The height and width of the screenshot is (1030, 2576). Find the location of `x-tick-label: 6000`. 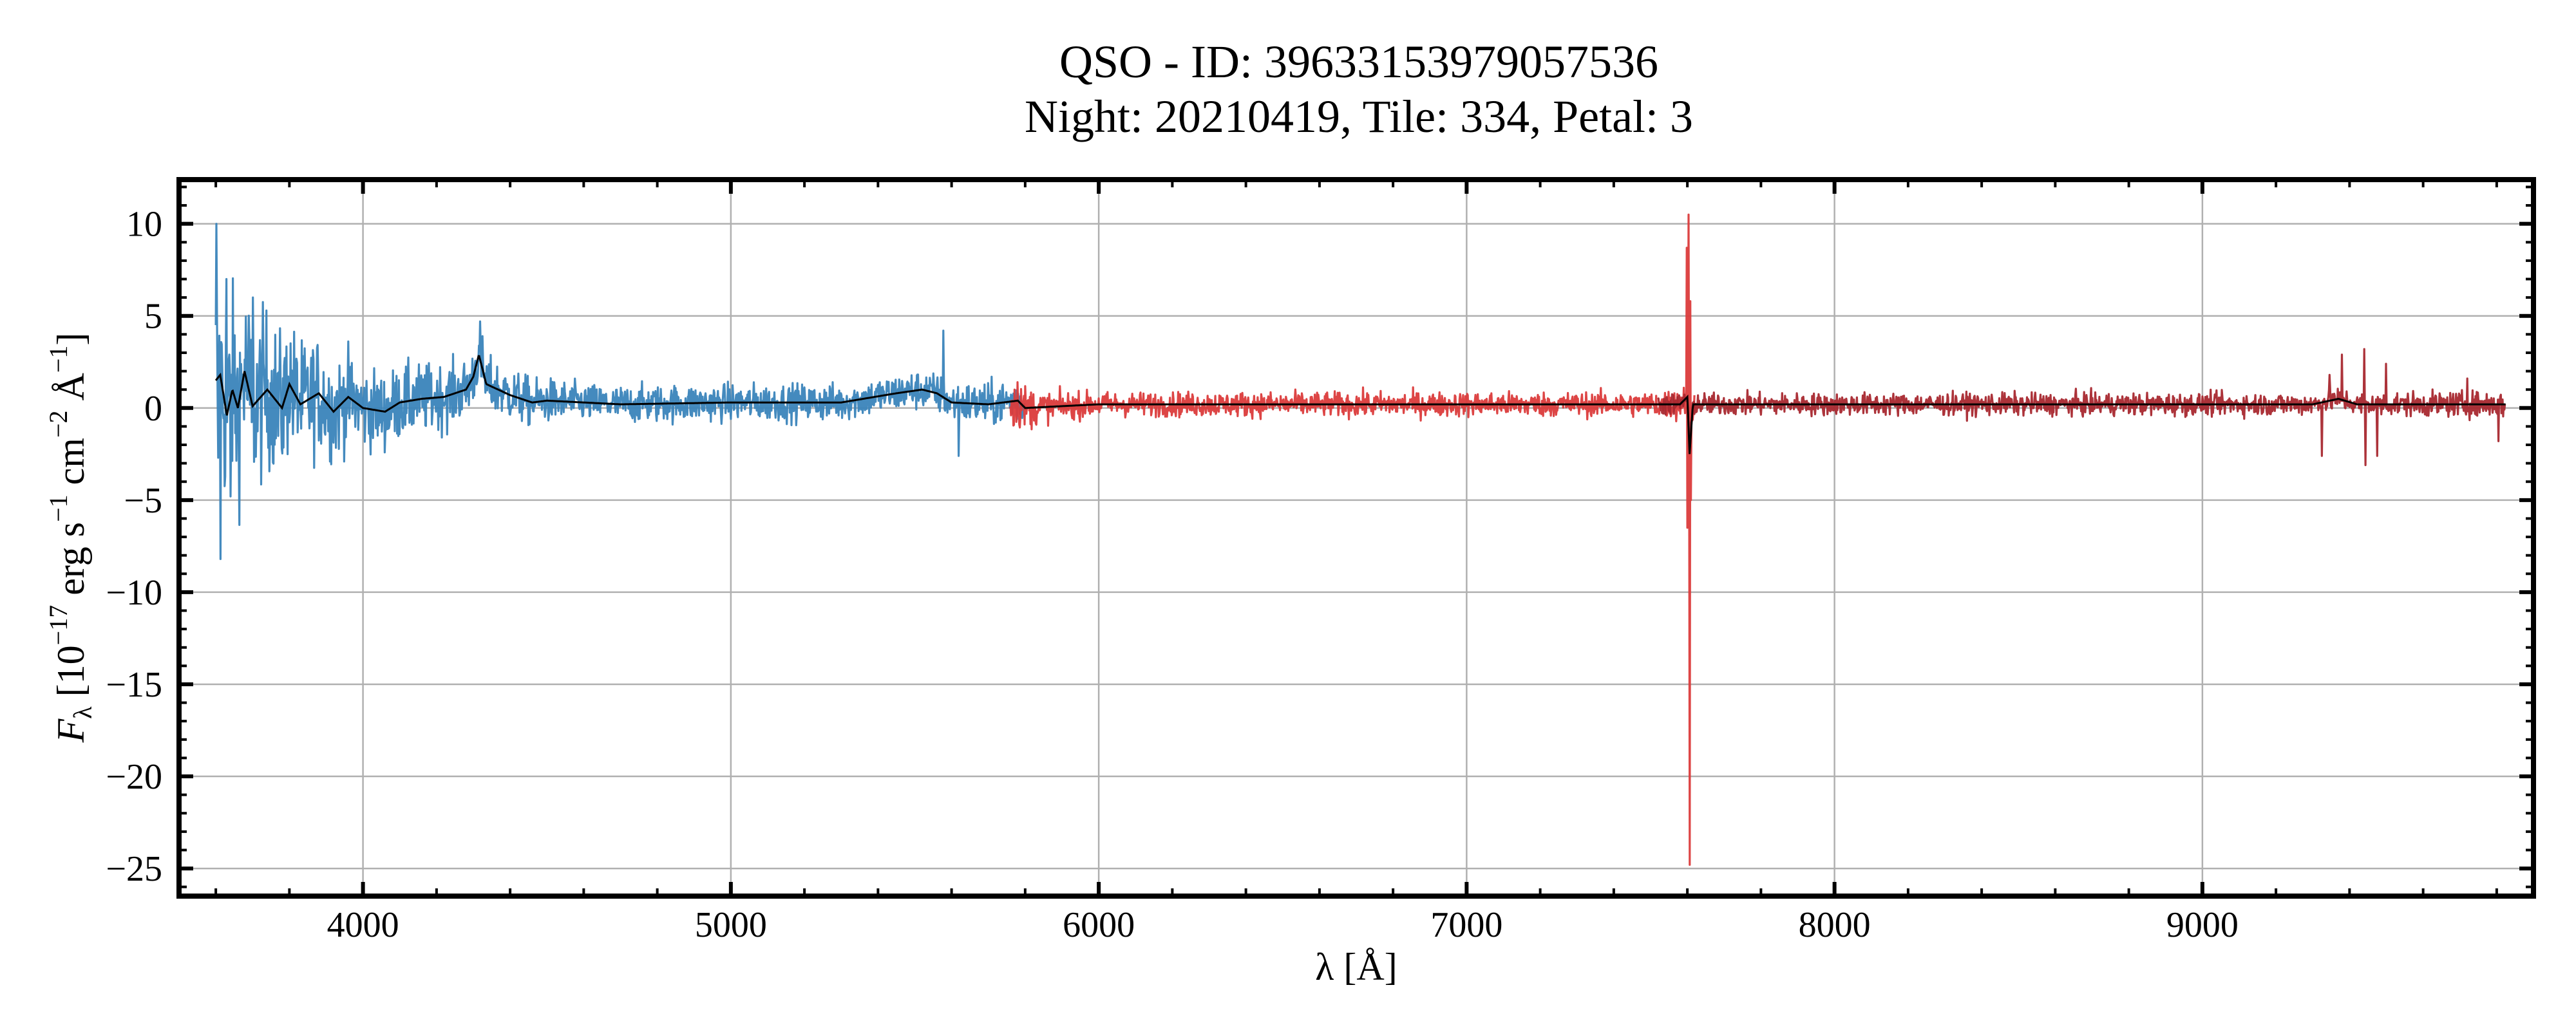

x-tick-label: 6000 is located at coordinates (1099, 925).